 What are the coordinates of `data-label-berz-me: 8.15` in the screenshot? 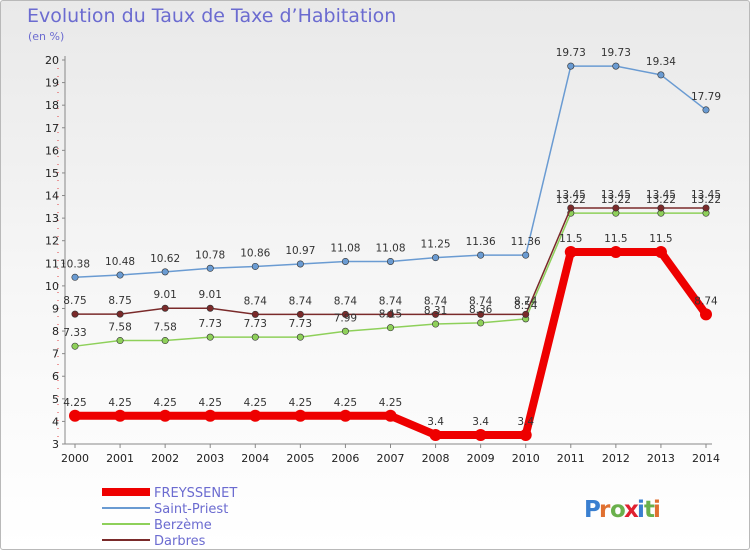 It's located at (390, 315).